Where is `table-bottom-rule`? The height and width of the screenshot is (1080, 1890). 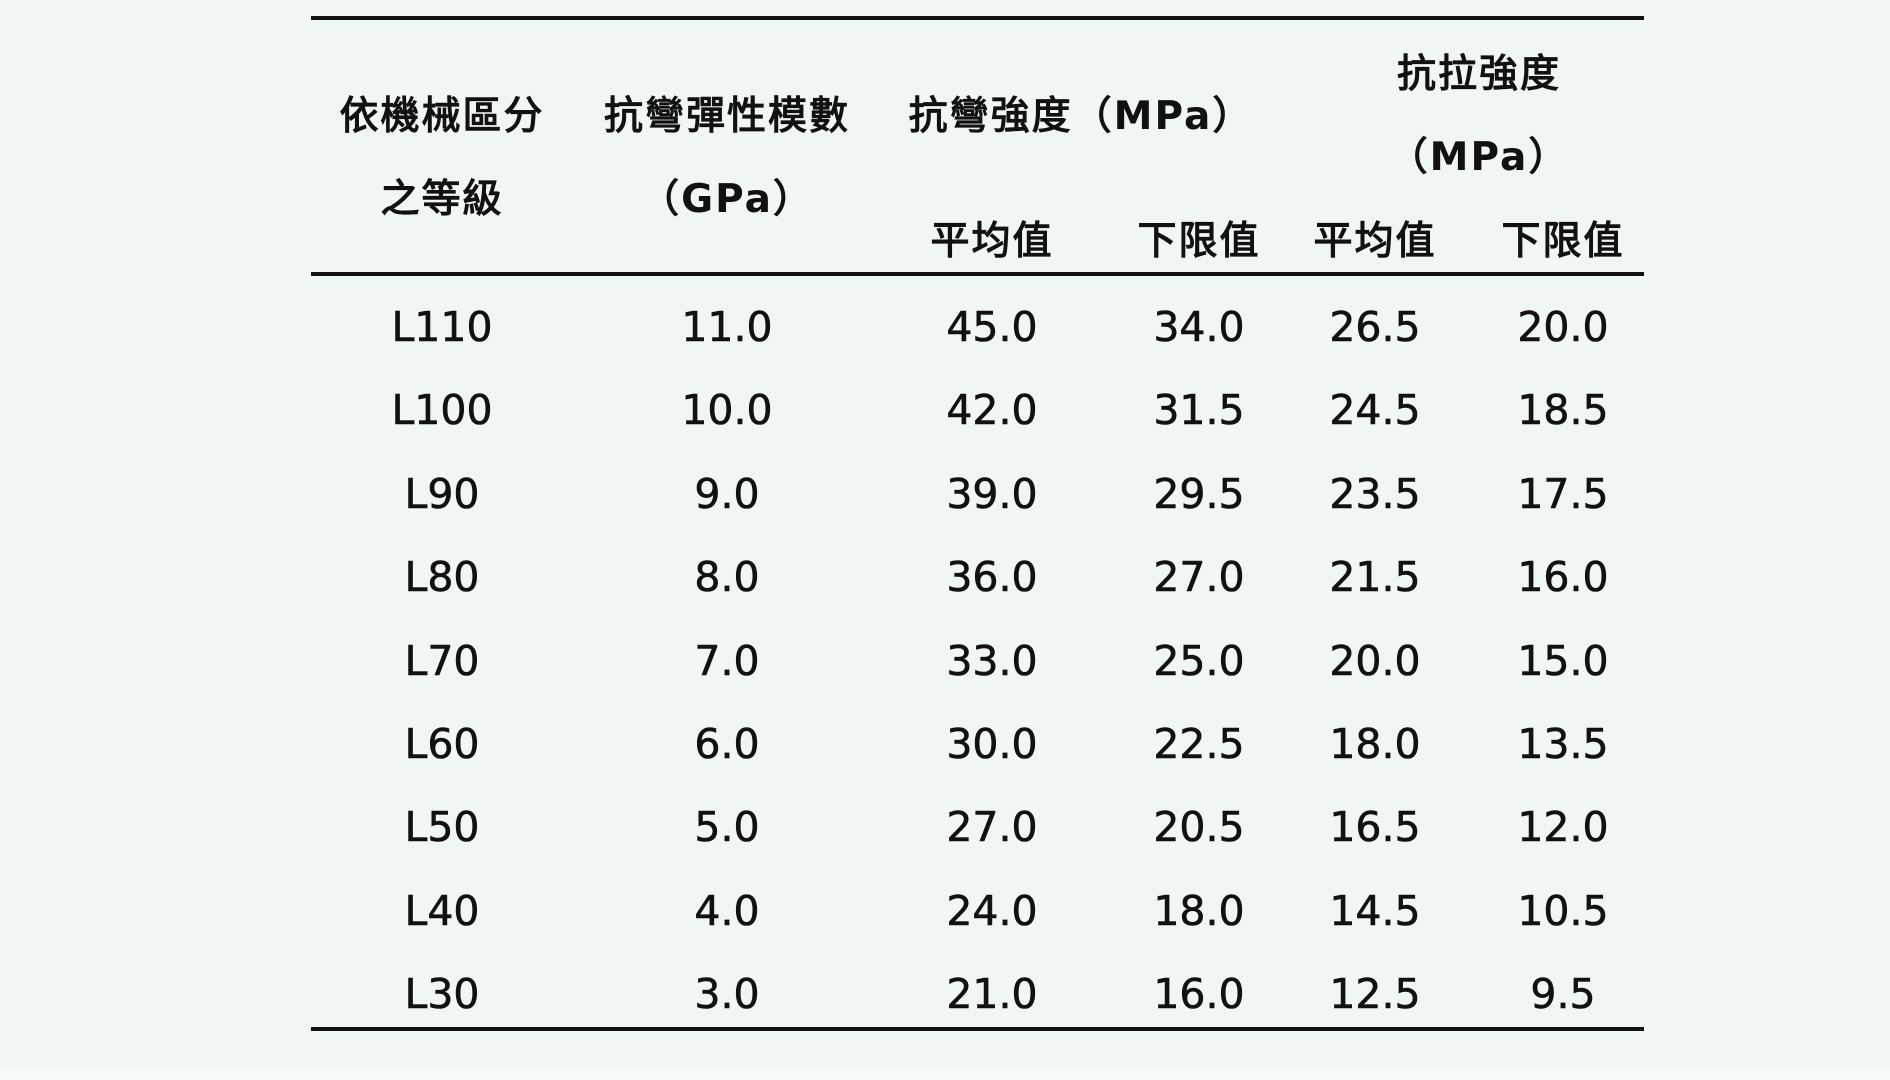 table-bottom-rule is located at coordinates (977, 1029).